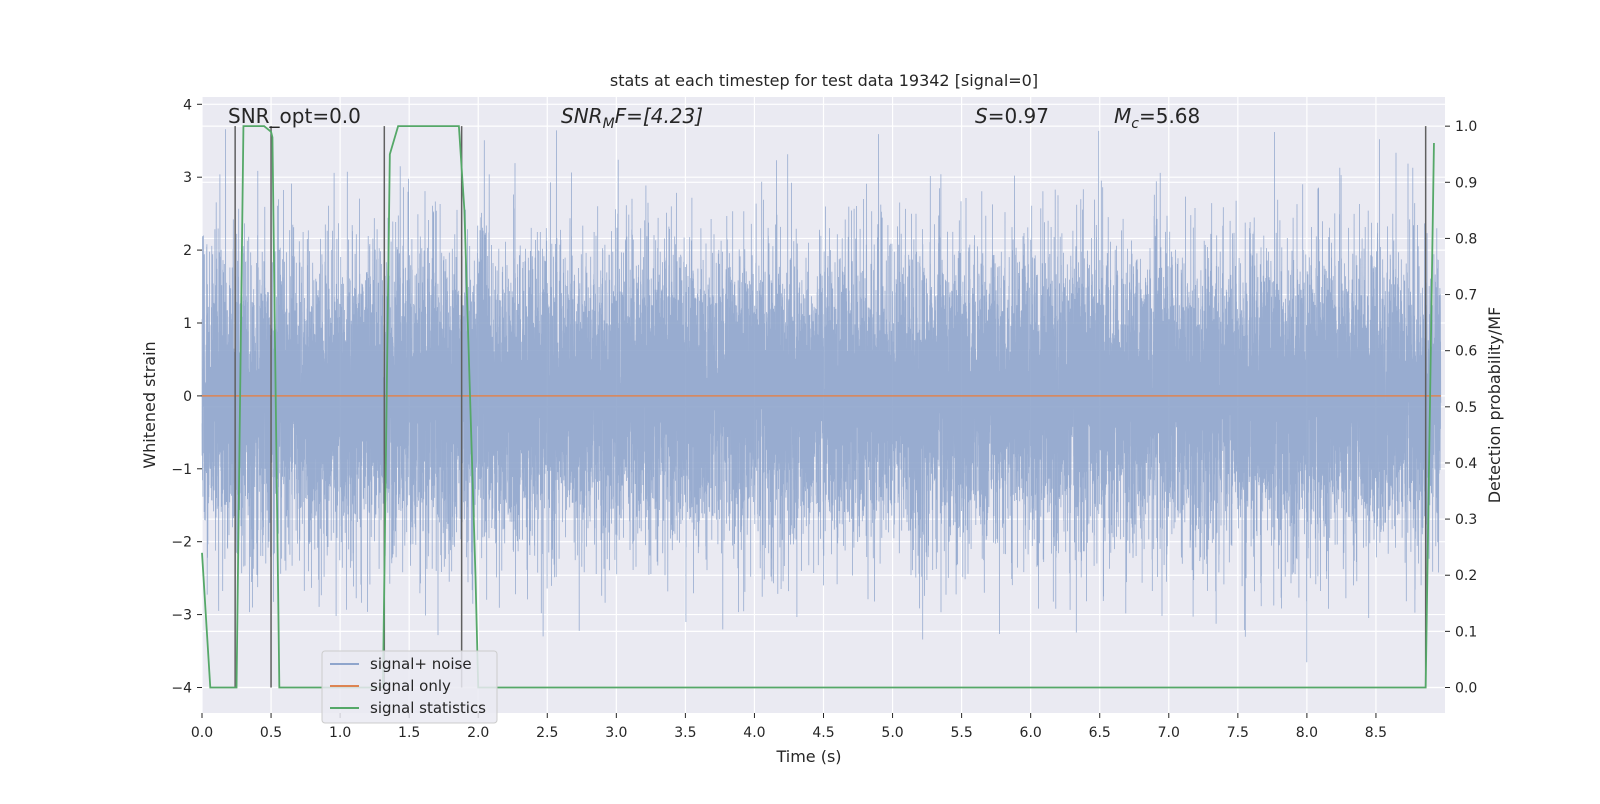 This screenshot has height=804, width=1600. I want to click on x-tick-label: 3.5, so click(685, 733).